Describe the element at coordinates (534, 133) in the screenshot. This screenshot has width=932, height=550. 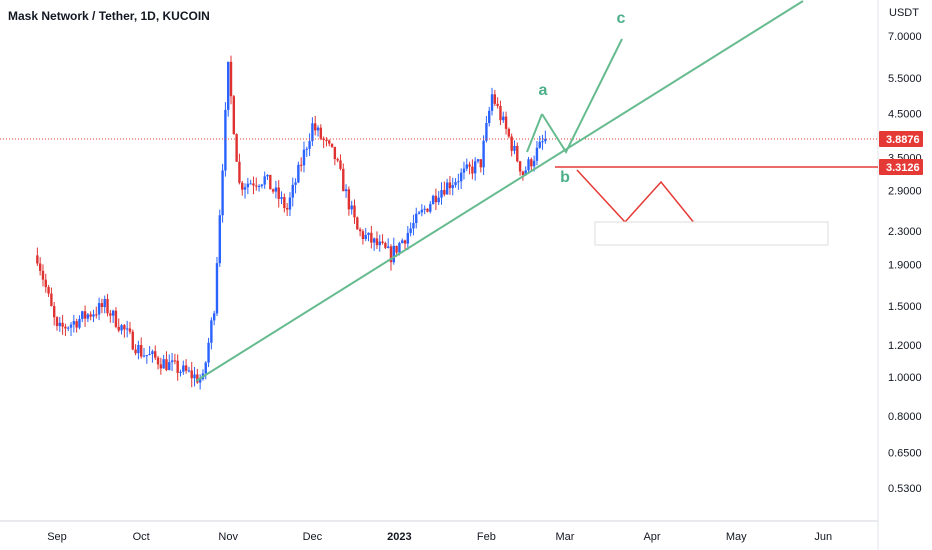
I see `wave-leg-into-a` at that location.